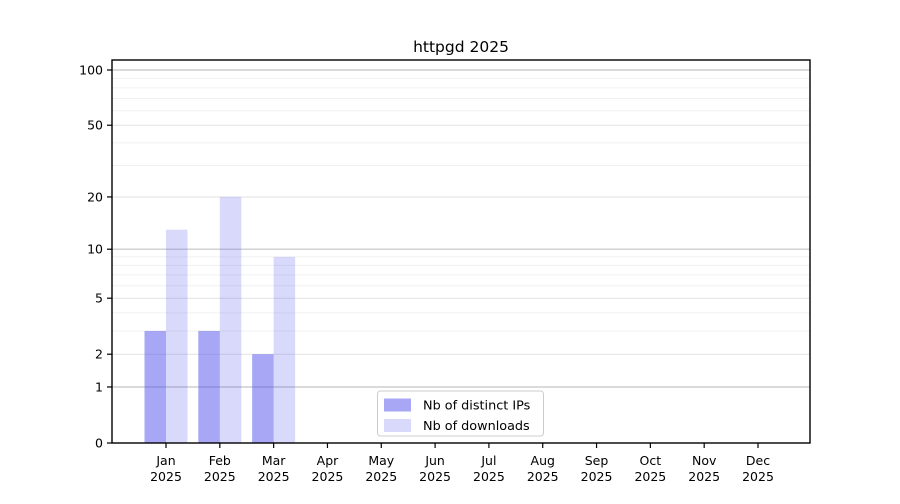 This screenshot has width=900, height=504. I want to click on bar-downloads-mar, so click(284, 349).